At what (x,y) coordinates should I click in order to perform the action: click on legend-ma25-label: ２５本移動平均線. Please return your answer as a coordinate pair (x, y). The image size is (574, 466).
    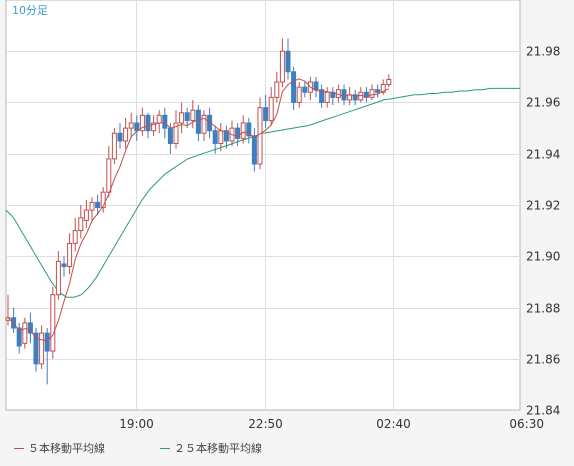
    Looking at the image, I should click on (218, 448).